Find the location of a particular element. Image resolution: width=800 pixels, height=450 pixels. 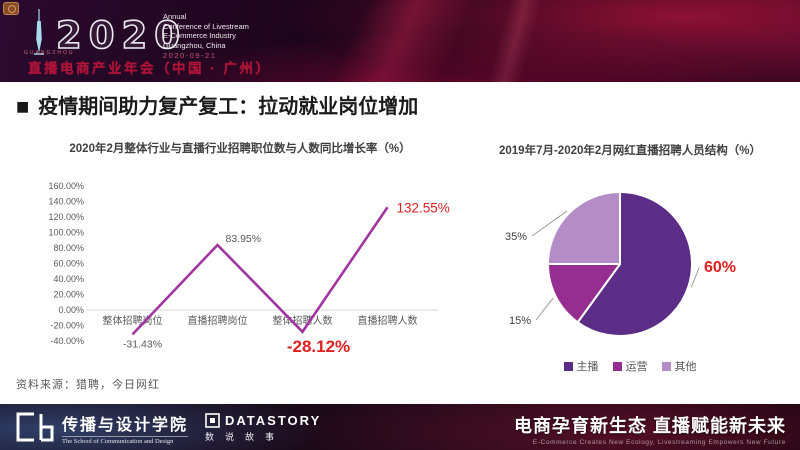

pie-chart-svg: 60% 15% 35% is located at coordinates (620, 264).